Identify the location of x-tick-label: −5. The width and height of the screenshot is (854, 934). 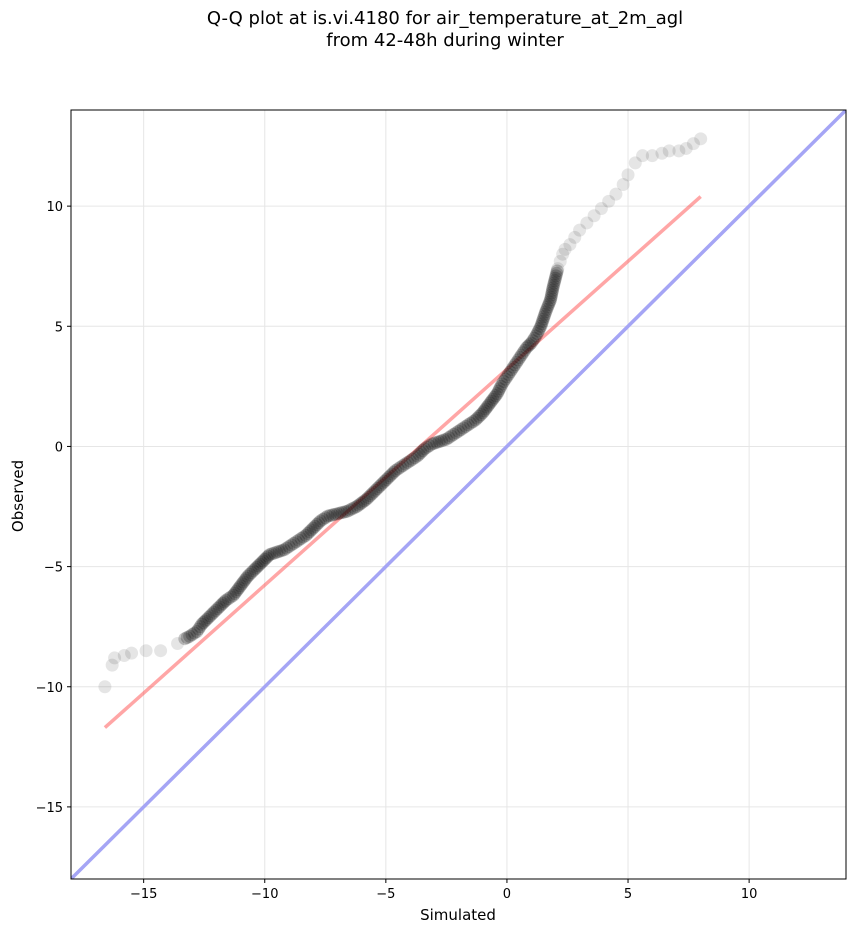
(385, 894).